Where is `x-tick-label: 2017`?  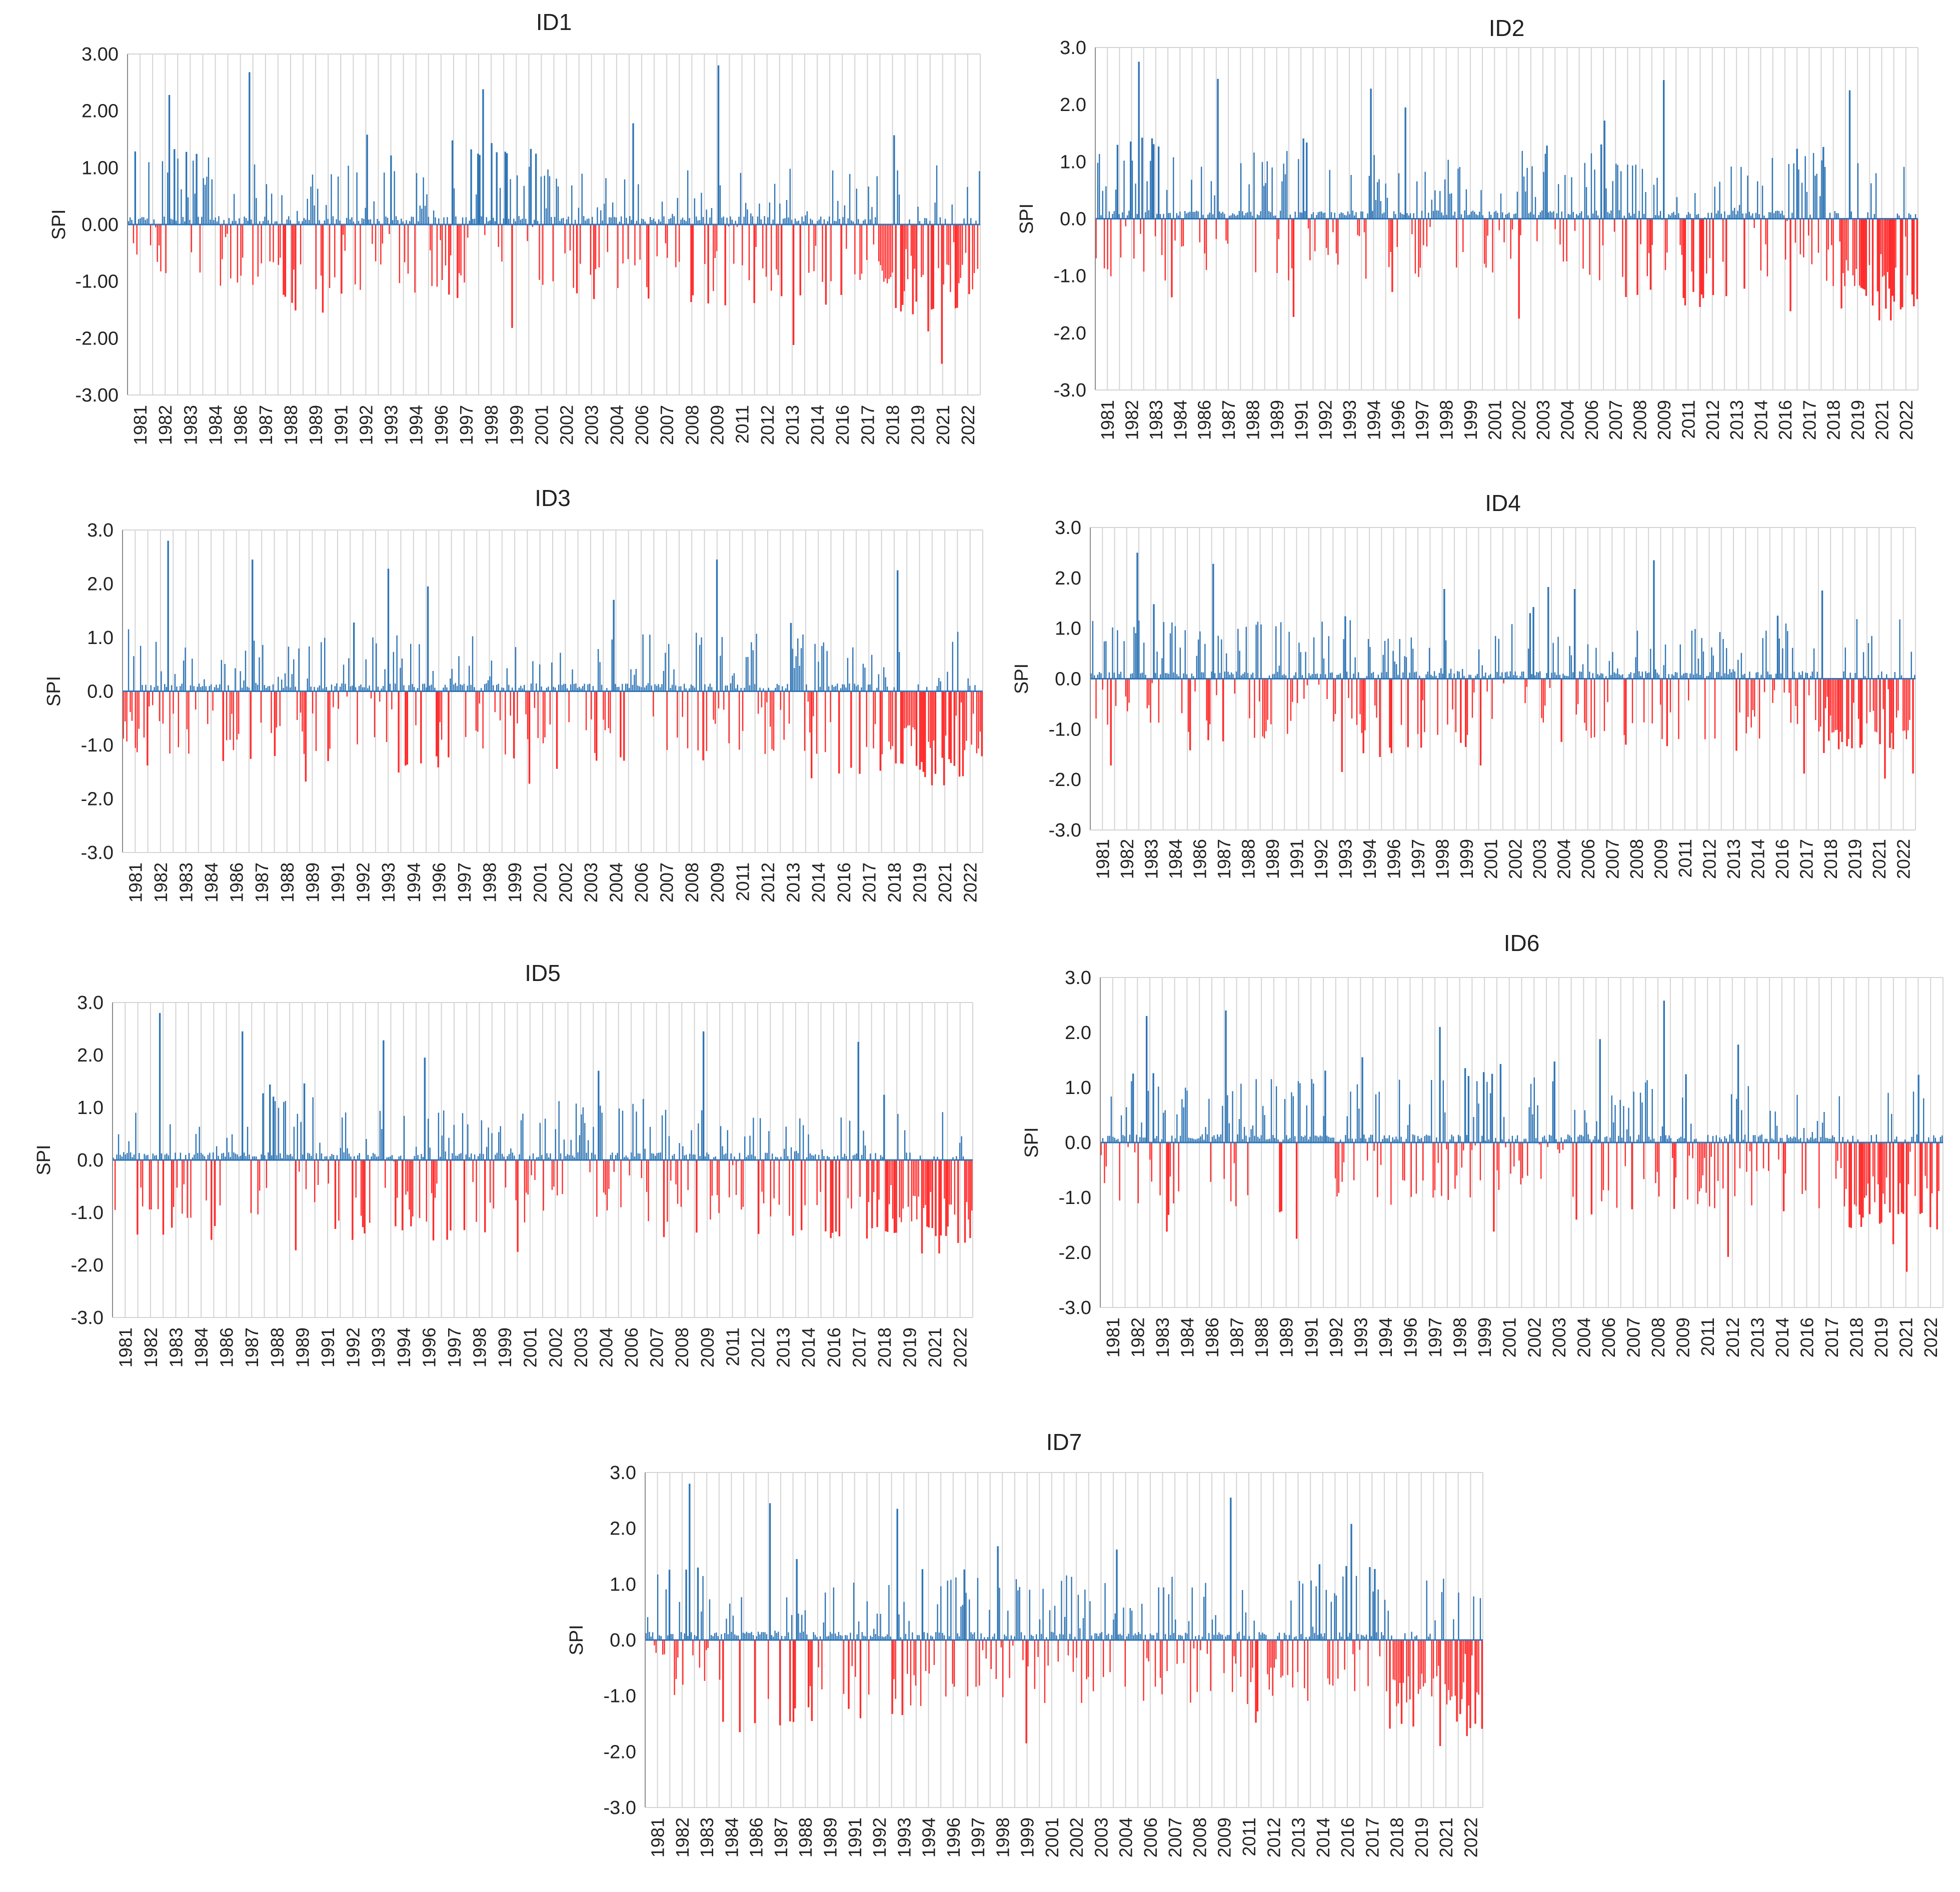
x-tick-label: 2017 is located at coordinates (1809, 420).